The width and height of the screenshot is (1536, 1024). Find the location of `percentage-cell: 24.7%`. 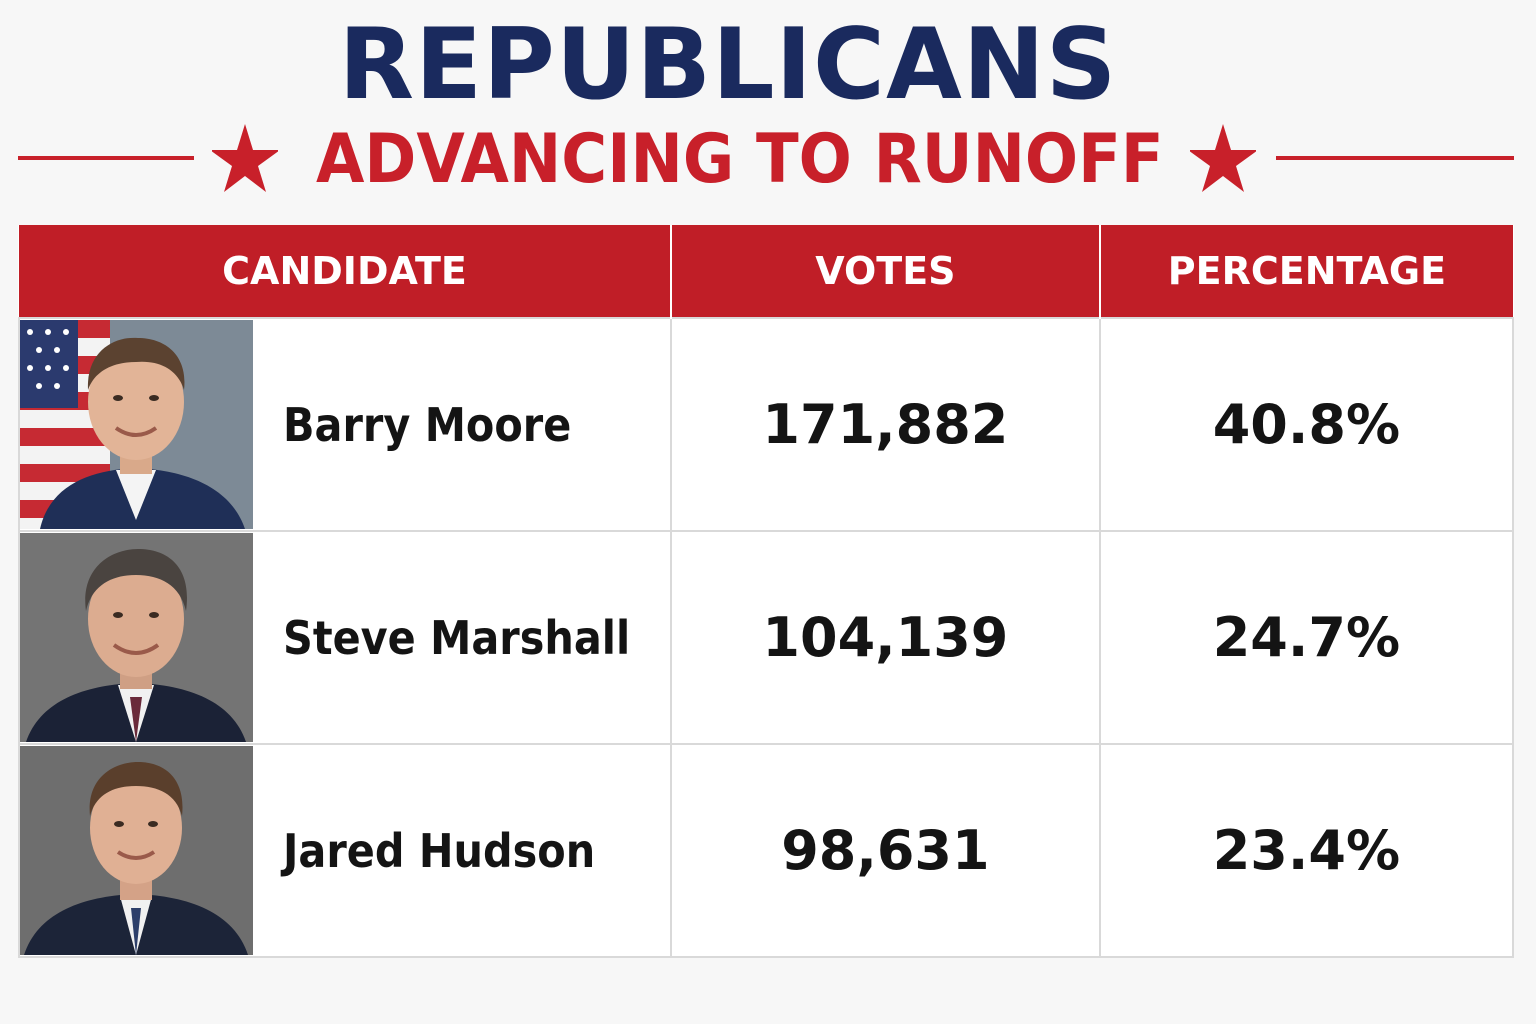

percentage-cell: 24.7% is located at coordinates (1306, 637).